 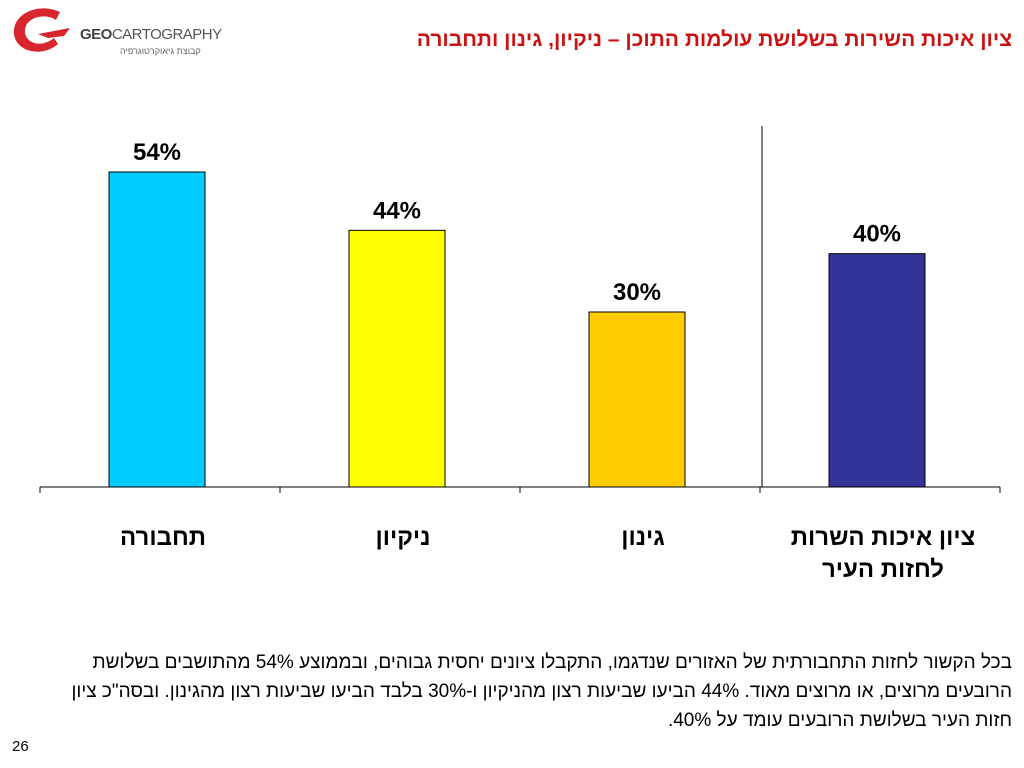 I want to click on logo-tagline: קבוצת גיאוקרטוגרפיה, so click(x=160, y=51).